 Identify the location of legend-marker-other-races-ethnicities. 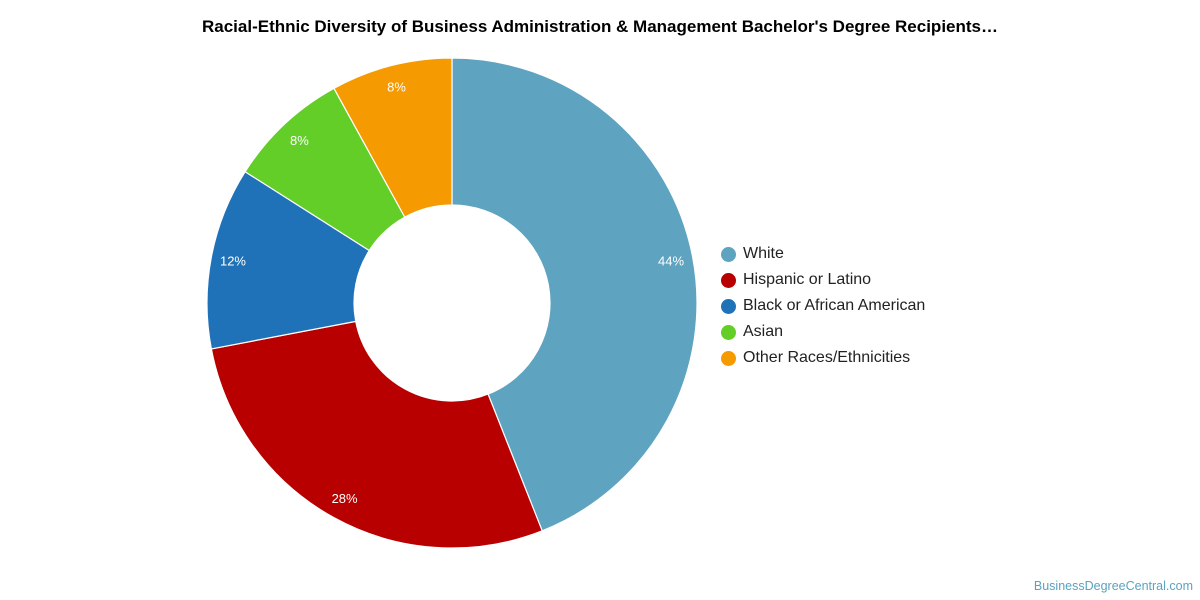
(728, 358).